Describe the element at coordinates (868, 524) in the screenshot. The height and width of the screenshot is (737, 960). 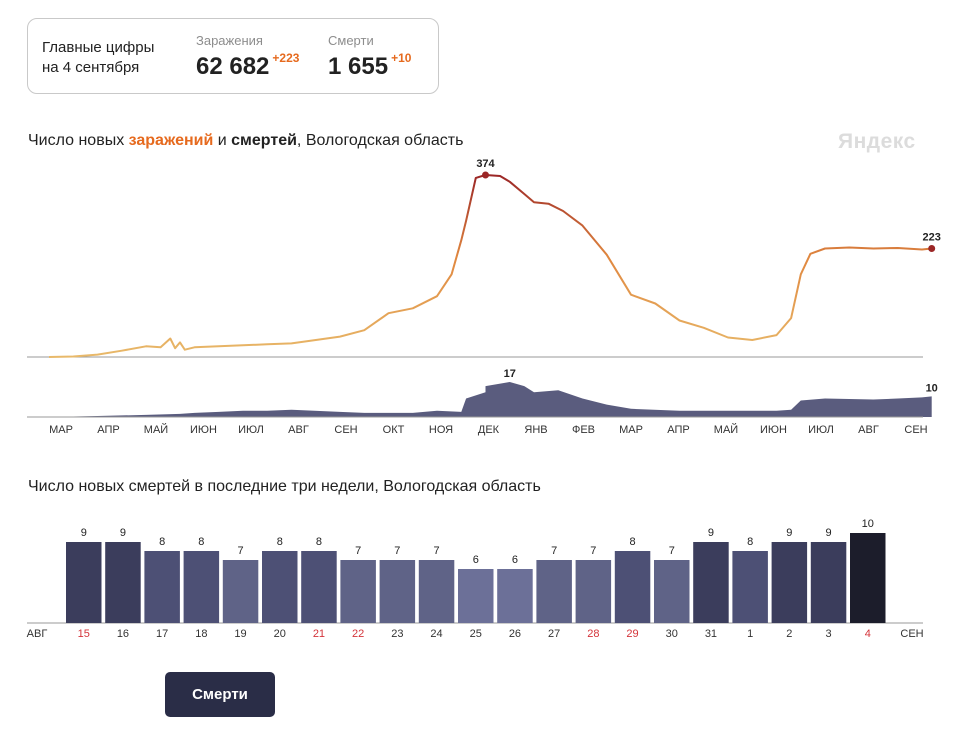
I see `bar-value-label: 10` at that location.